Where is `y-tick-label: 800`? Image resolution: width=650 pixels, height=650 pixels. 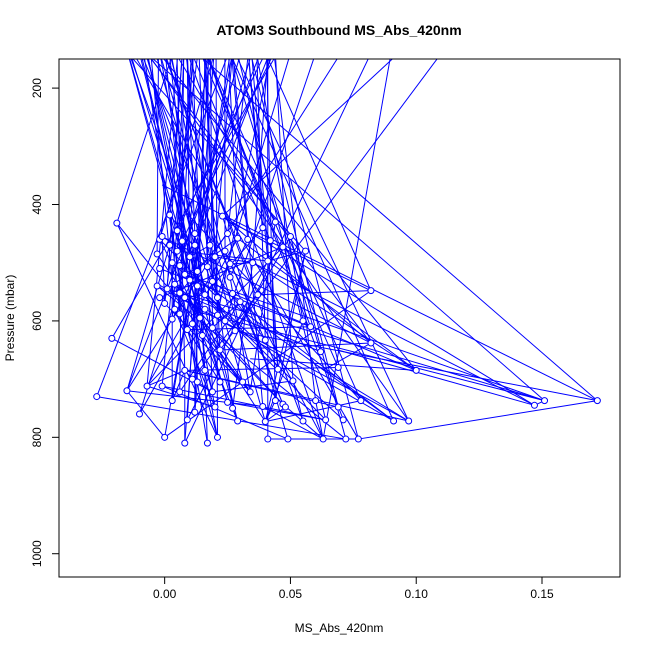 y-tick-label: 800 is located at coordinates (37, 437).